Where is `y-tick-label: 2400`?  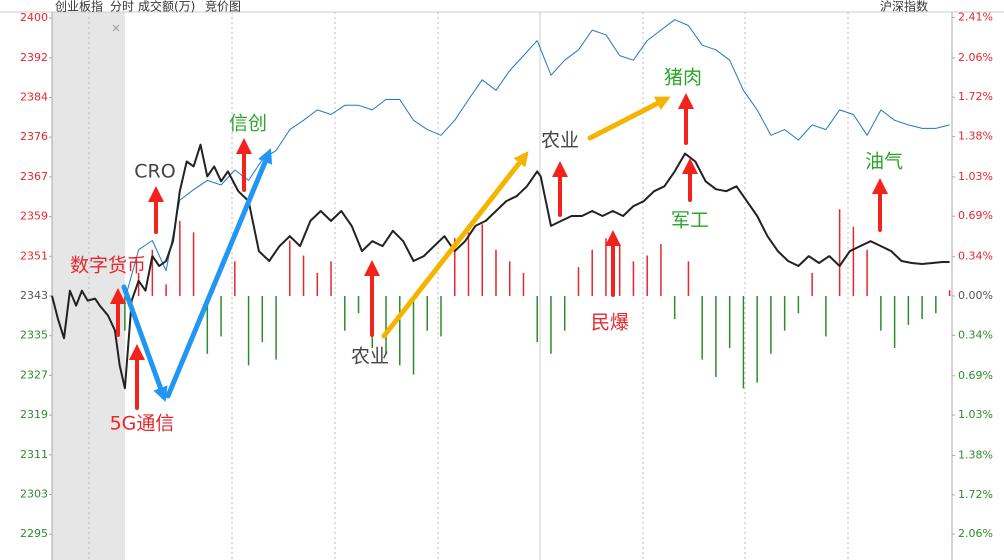
y-tick-label: 2400 is located at coordinates (34, 17).